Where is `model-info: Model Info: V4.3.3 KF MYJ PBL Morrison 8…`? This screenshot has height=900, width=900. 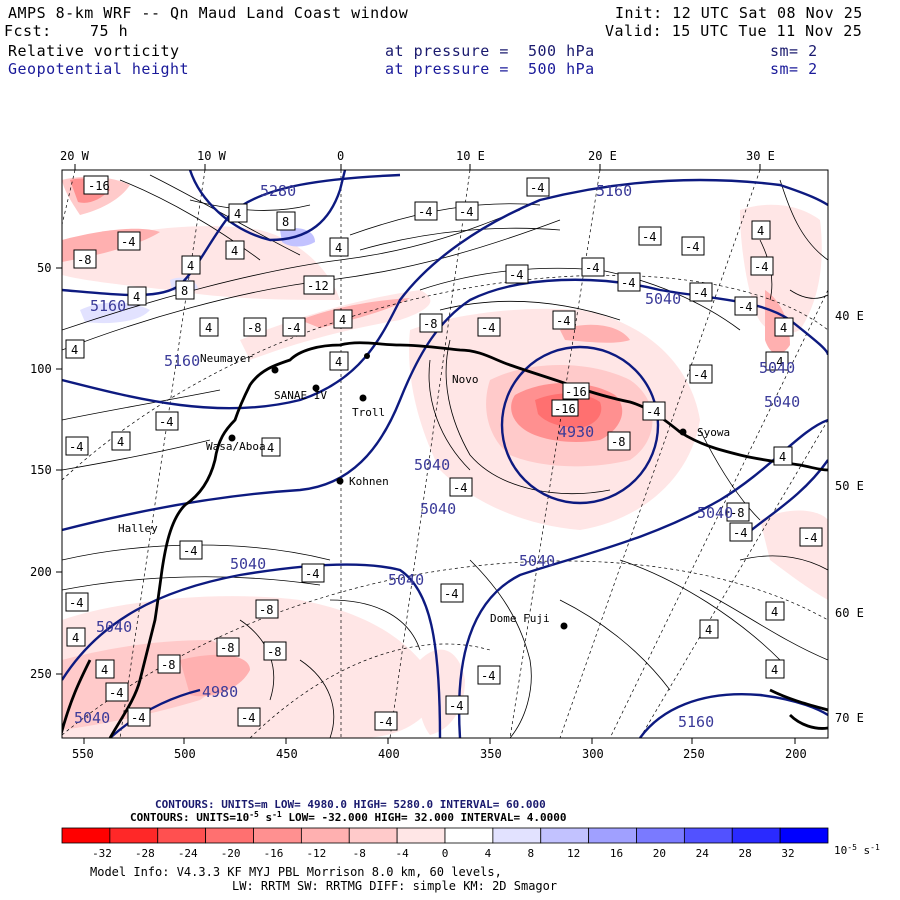
model-info: Model Info: V4.3.3 KF MYJ PBL Morrison 8… is located at coordinates (296, 872).